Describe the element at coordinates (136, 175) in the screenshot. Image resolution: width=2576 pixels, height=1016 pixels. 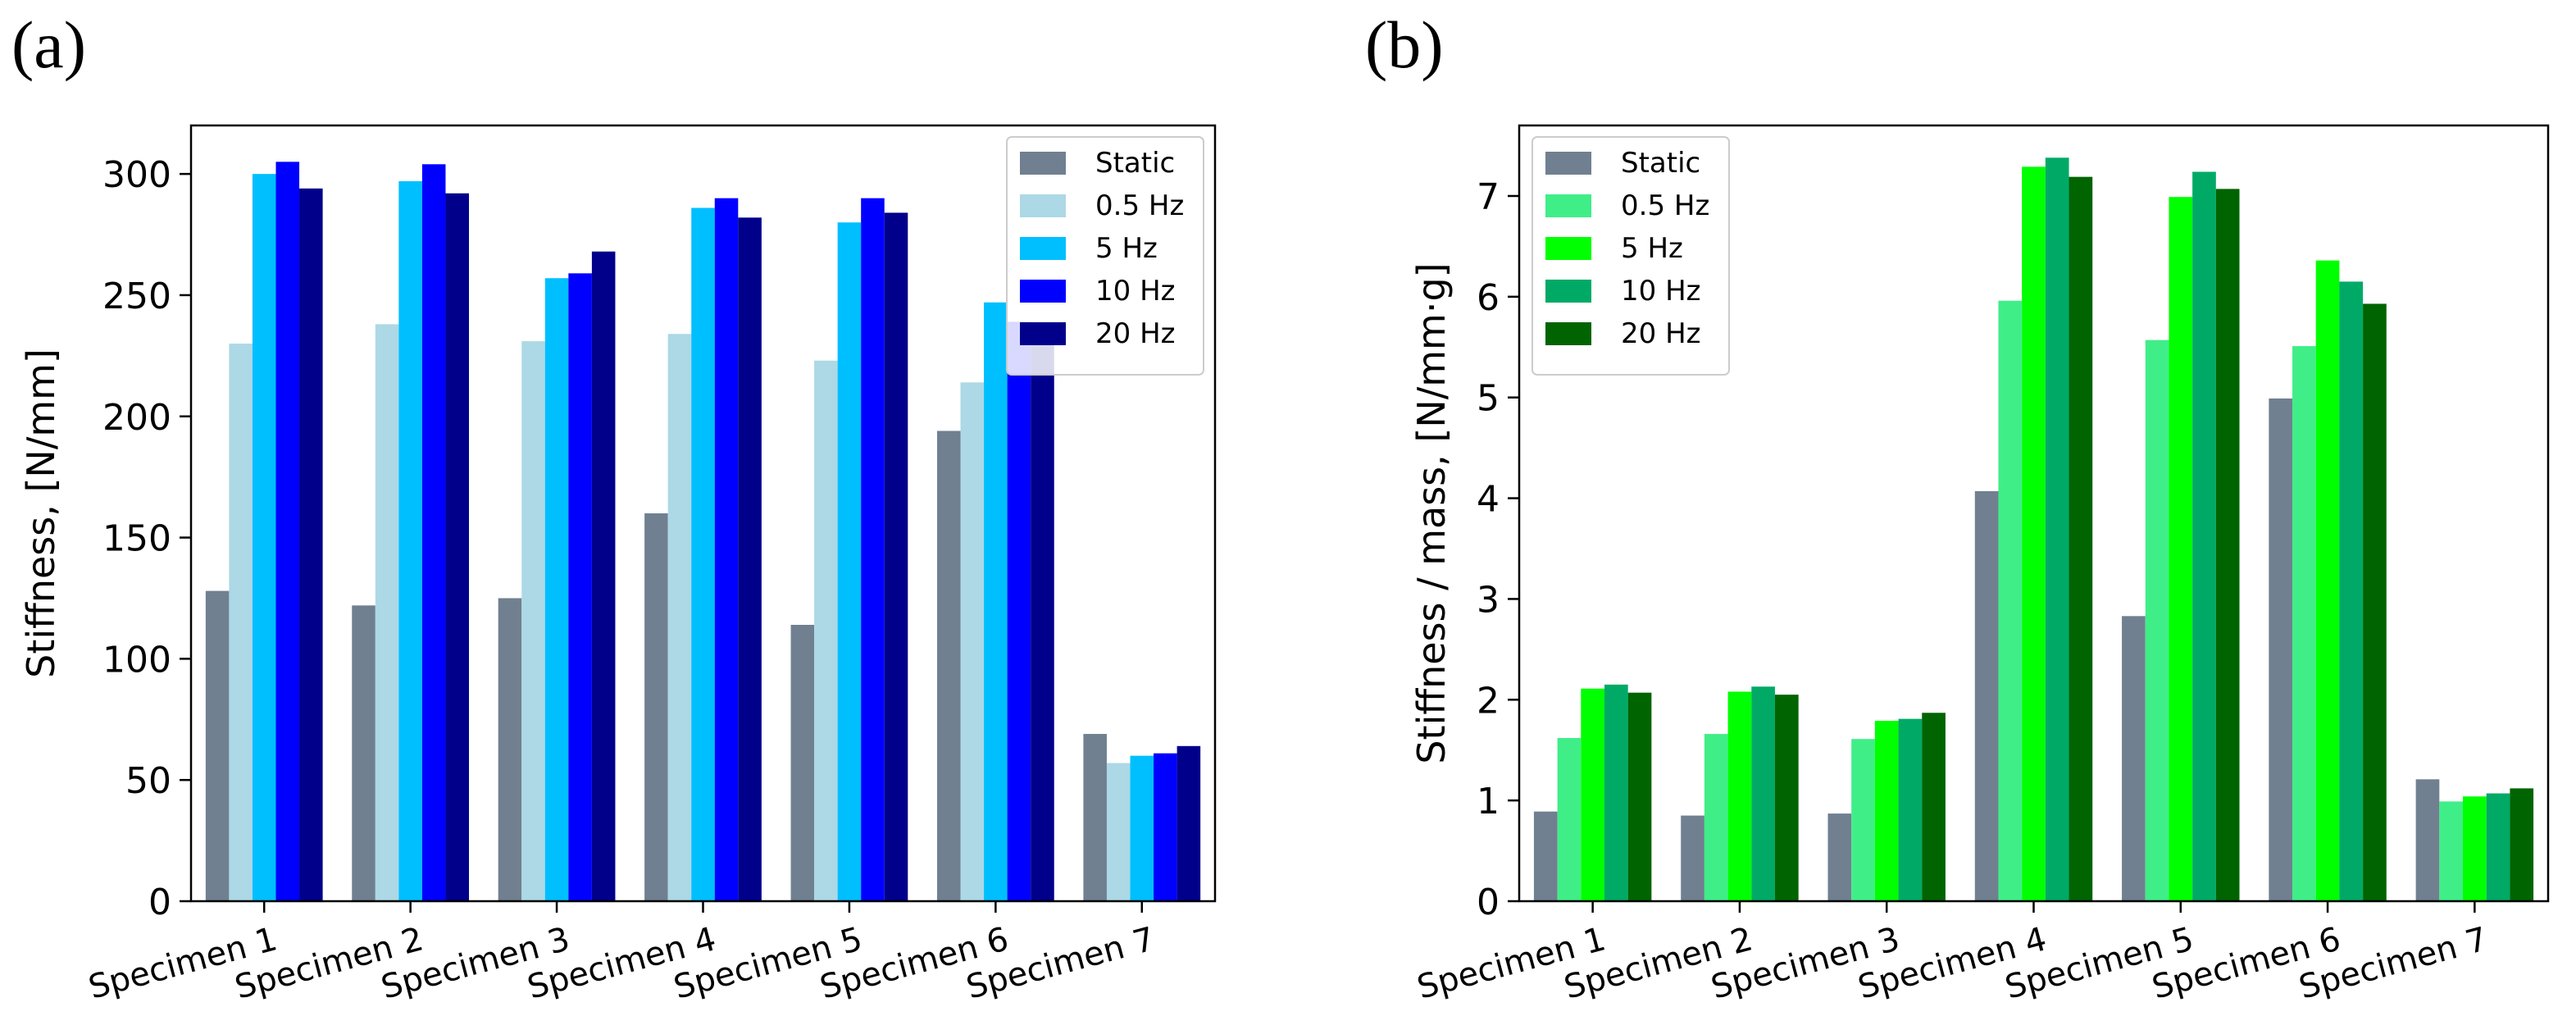
I see `y-tick-label: 300` at that location.